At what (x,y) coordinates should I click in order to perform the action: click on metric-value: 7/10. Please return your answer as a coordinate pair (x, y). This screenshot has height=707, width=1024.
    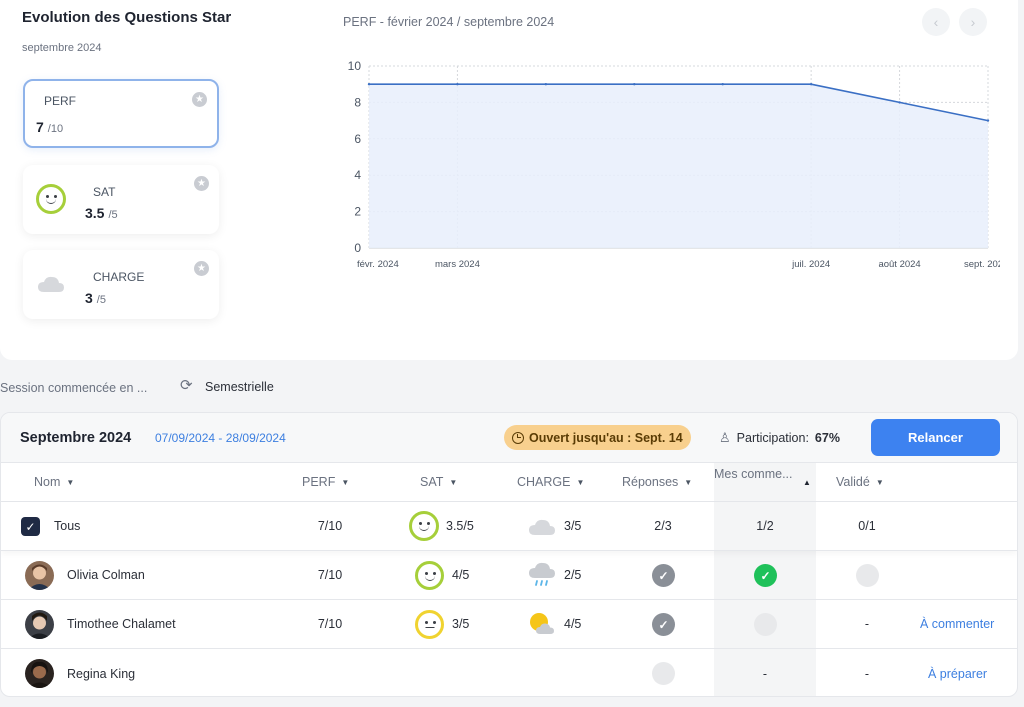
    Looking at the image, I should click on (50, 127).